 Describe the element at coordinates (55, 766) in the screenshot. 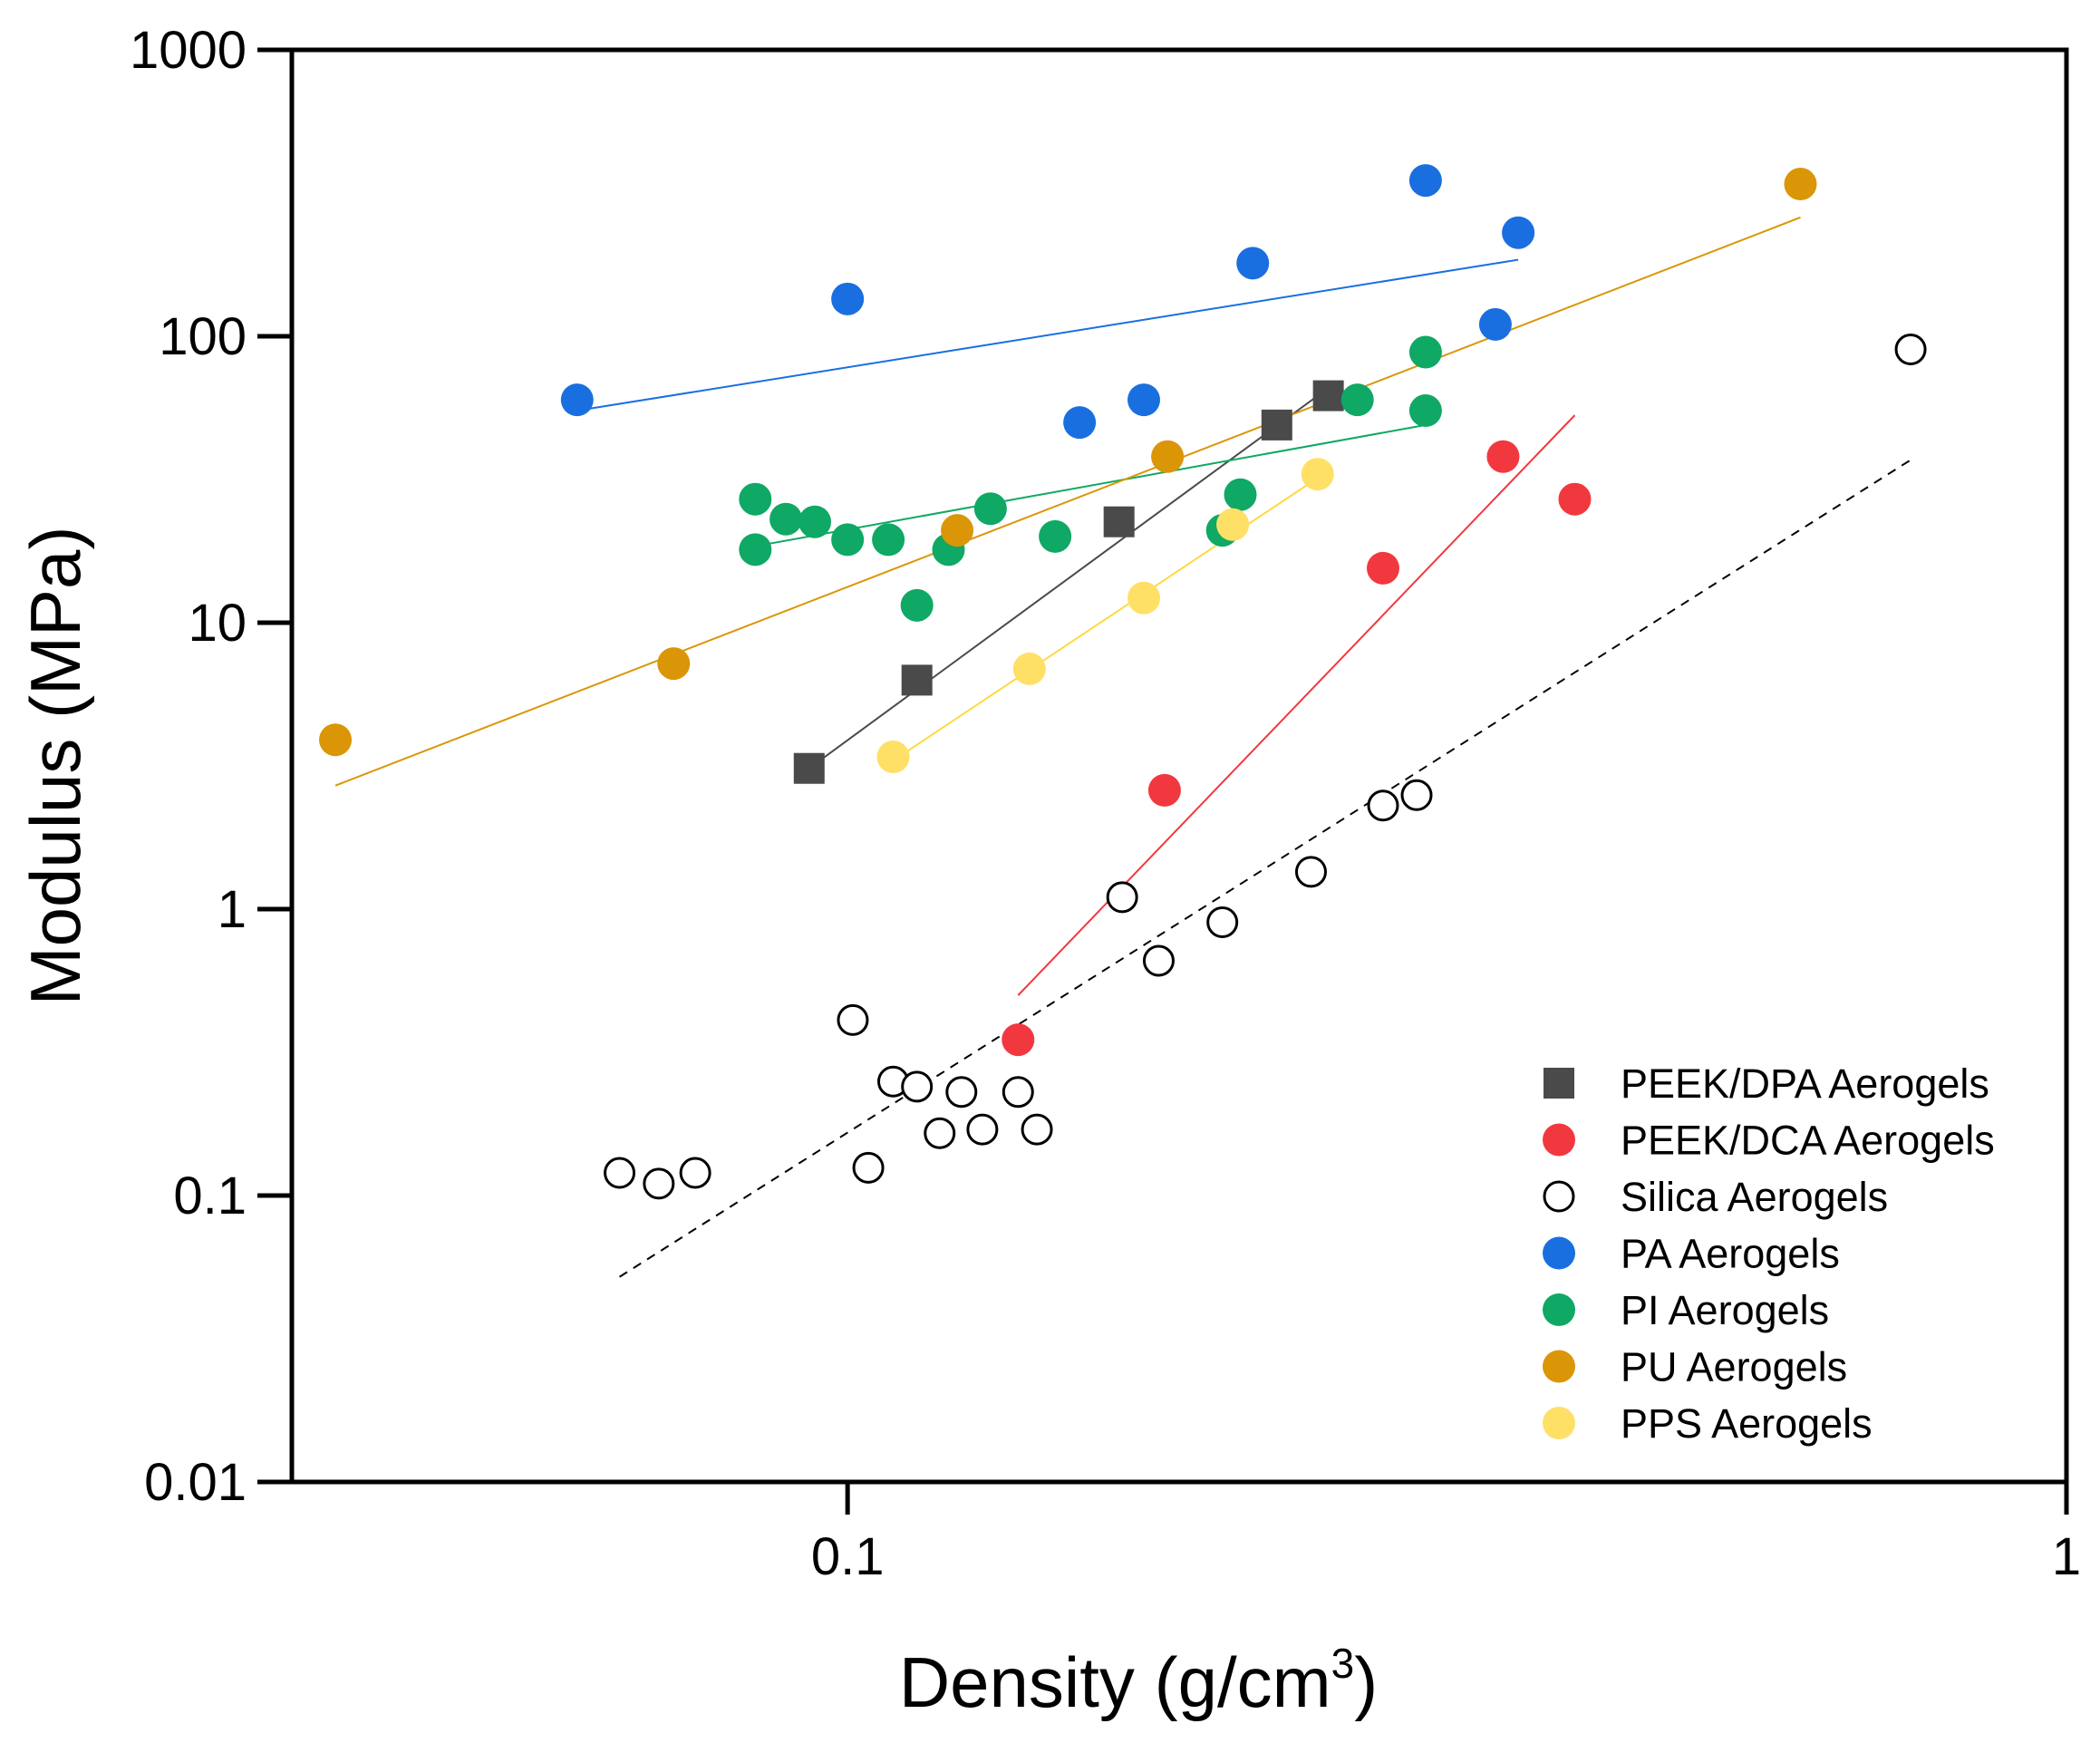

I see `y-axis-title: Modulus (MPa)` at that location.